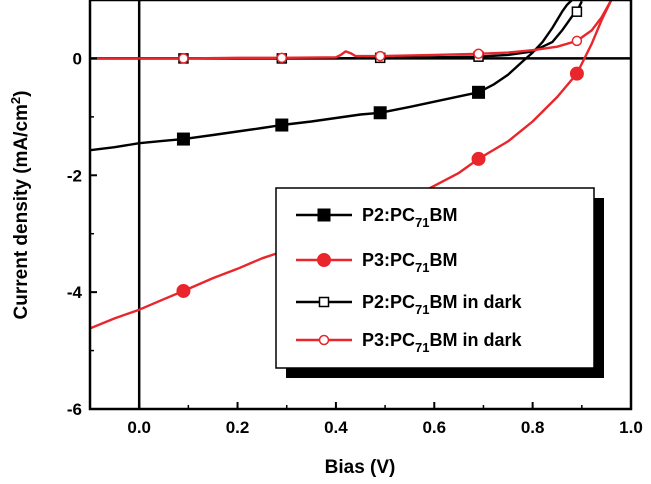 The height and width of the screenshot is (484, 651). What do you see at coordinates (577, 11) in the screenshot?
I see `series-3-marker` at bounding box center [577, 11].